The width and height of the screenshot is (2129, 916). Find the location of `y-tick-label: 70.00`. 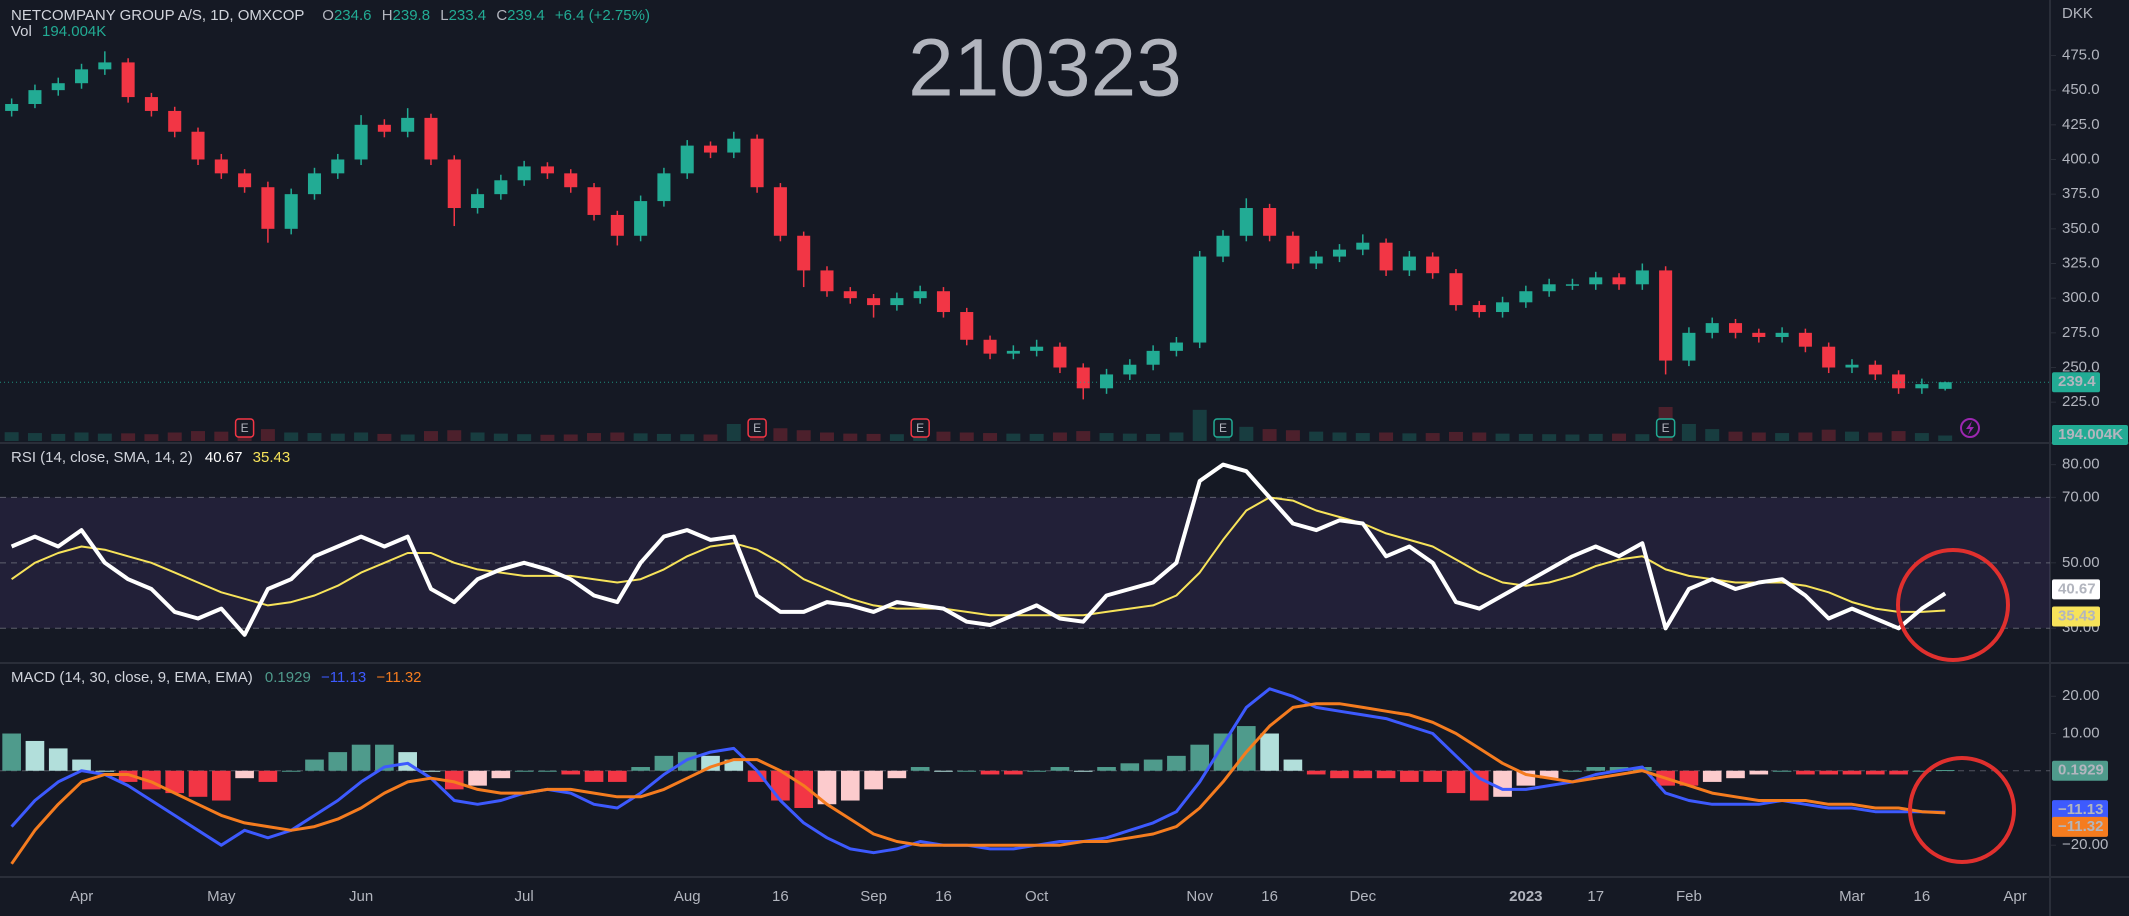

y-tick-label: 70.00 is located at coordinates (2081, 496).